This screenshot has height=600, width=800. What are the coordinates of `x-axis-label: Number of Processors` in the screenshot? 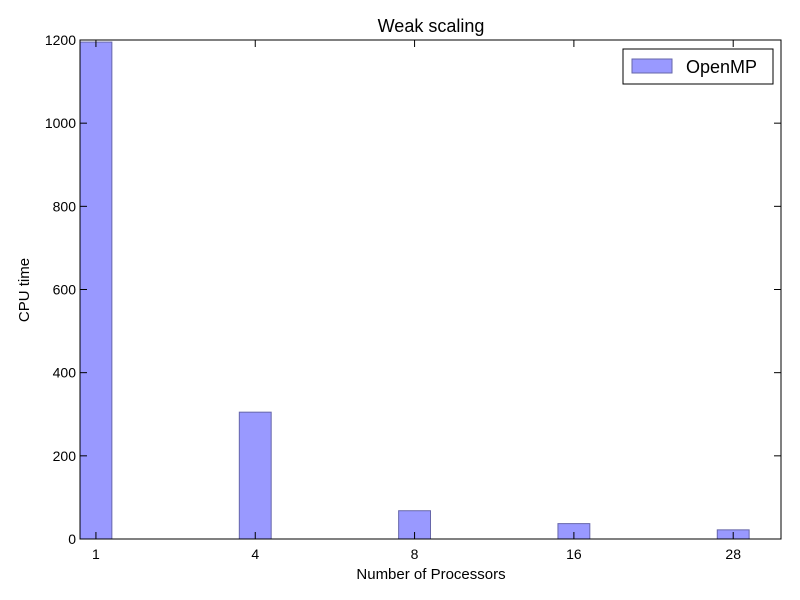 It's located at (430, 574).